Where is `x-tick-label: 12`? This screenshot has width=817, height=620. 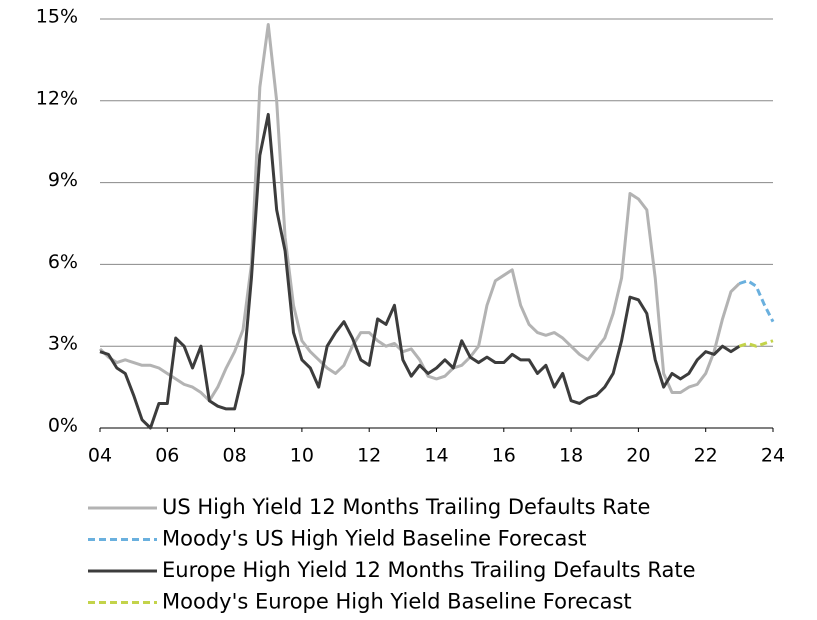
x-tick-label: 12 is located at coordinates (369, 456).